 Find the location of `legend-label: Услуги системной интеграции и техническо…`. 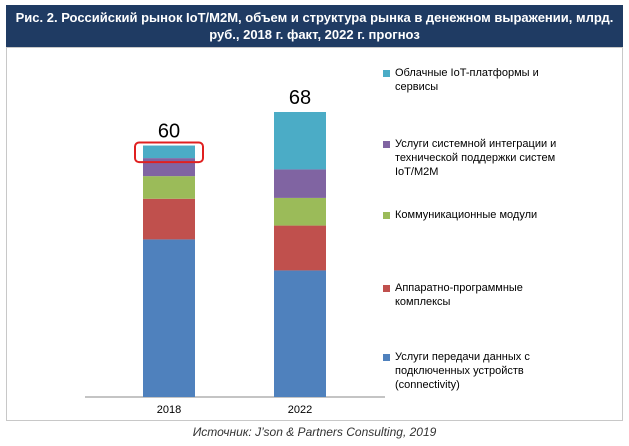

legend-label: Услуги системной интеграции и техническо… is located at coordinates (476, 158).